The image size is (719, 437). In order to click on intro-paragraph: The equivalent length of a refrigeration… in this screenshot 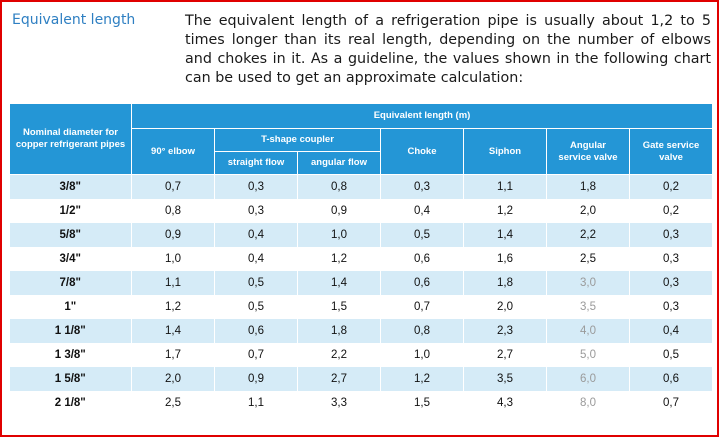, I will do `click(448, 49)`.